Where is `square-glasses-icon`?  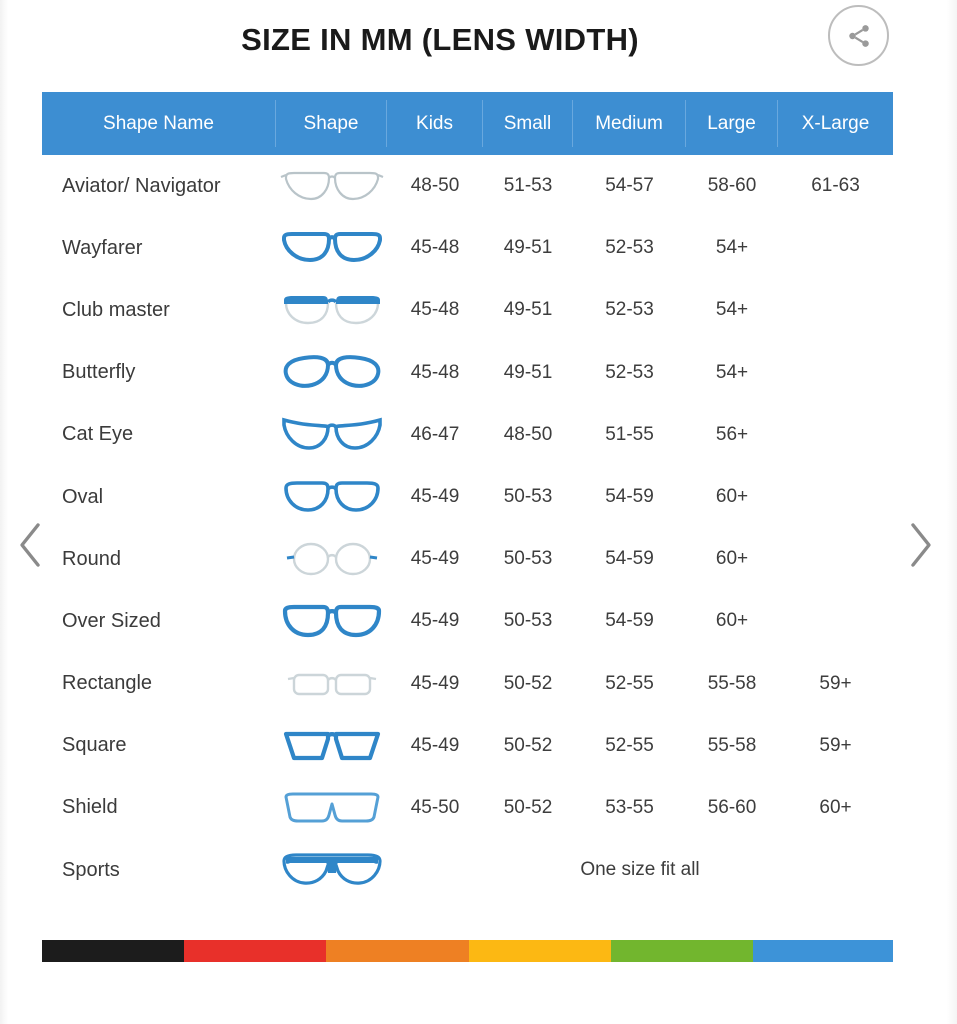
square-glasses-icon is located at coordinates (331, 745).